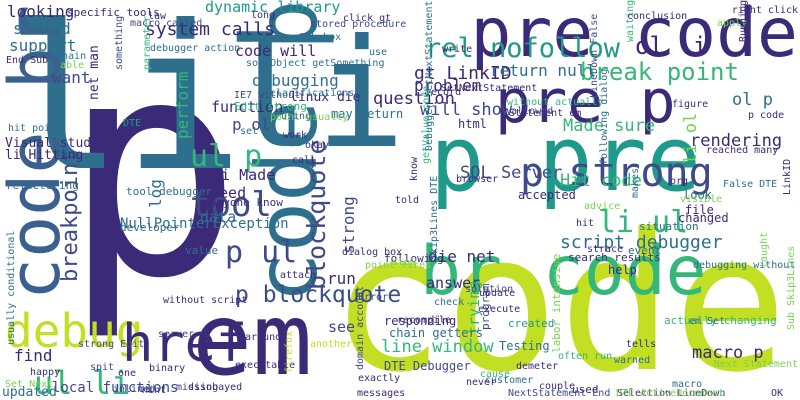 This screenshot has width=800, height=400. Describe the element at coordinates (497, 293) in the screenshot. I see `word-update: update` at that location.